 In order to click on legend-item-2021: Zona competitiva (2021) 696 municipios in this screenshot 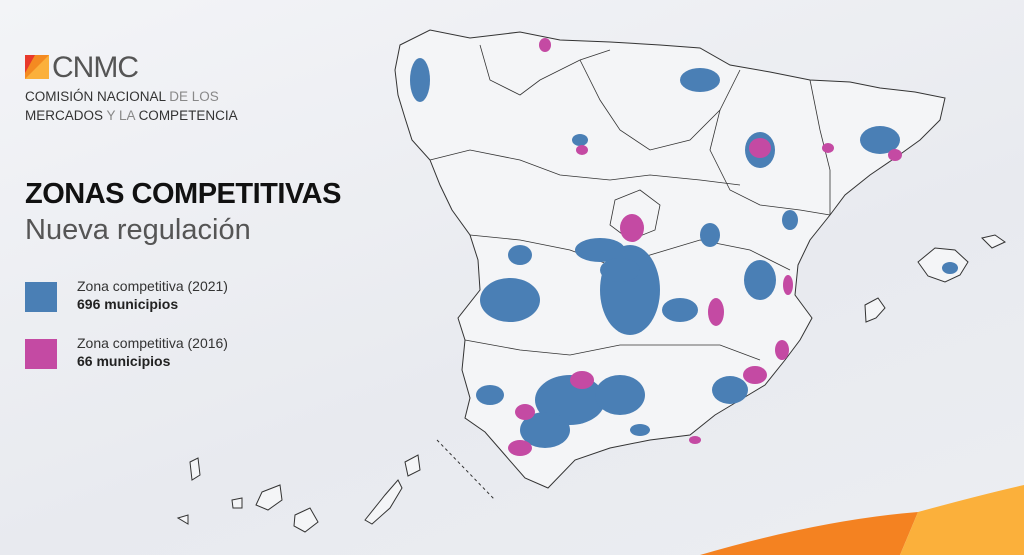, I will do `click(155, 298)`.